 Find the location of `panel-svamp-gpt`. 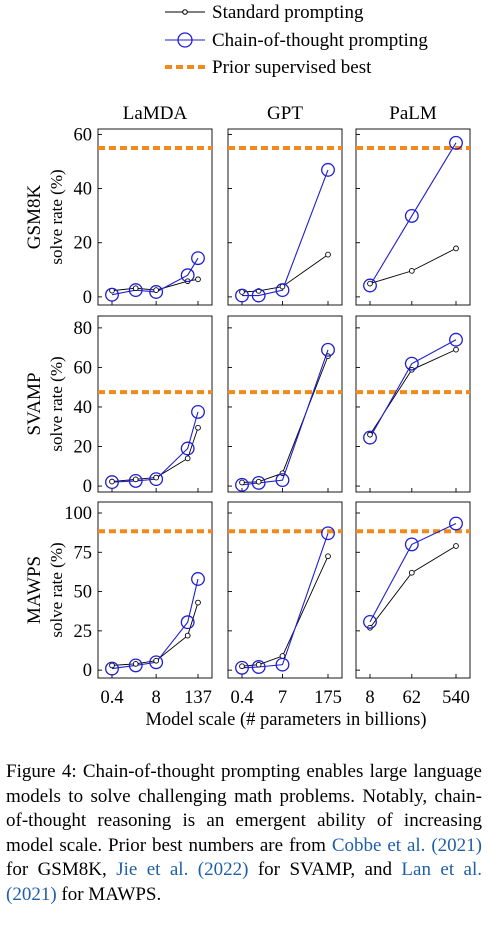

panel-svamp-gpt is located at coordinates (285, 404).